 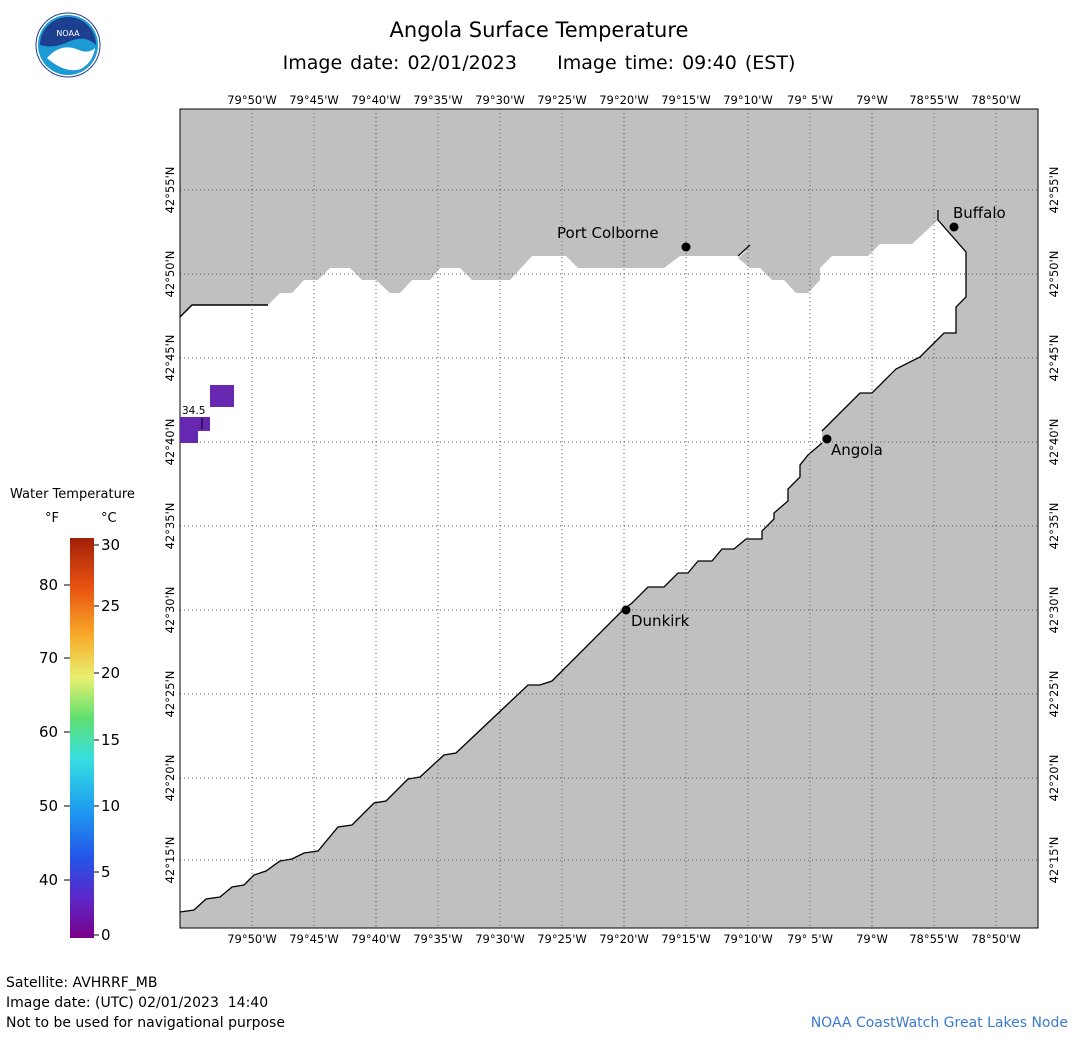 What do you see at coordinates (109, 518) in the screenshot?
I see `legend-unit-c: °C` at bounding box center [109, 518].